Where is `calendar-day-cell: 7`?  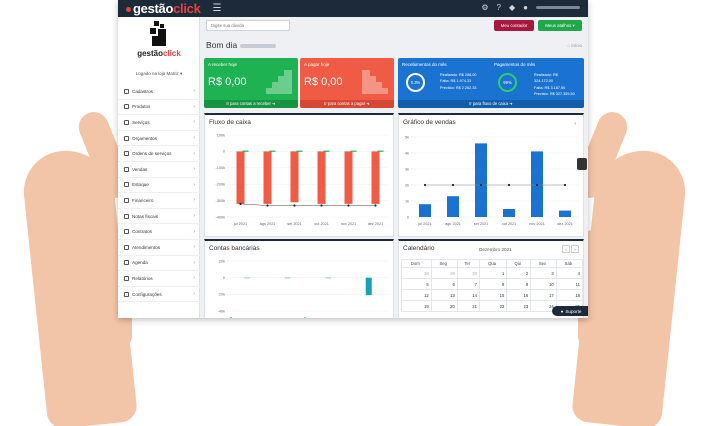 calendar-day-cell: 7 is located at coordinates (468, 284).